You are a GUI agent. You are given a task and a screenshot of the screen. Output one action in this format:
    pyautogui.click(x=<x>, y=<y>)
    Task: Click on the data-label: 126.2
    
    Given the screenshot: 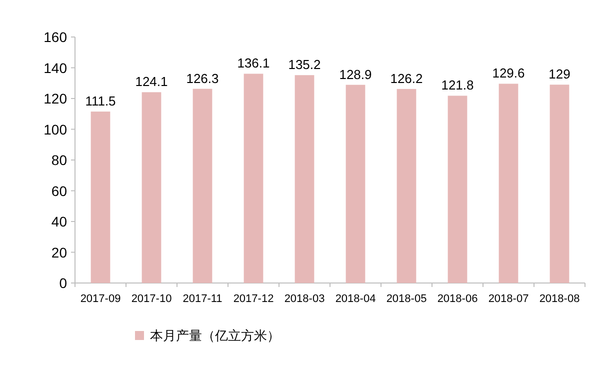 What is the action you would take?
    pyautogui.click(x=406, y=78)
    